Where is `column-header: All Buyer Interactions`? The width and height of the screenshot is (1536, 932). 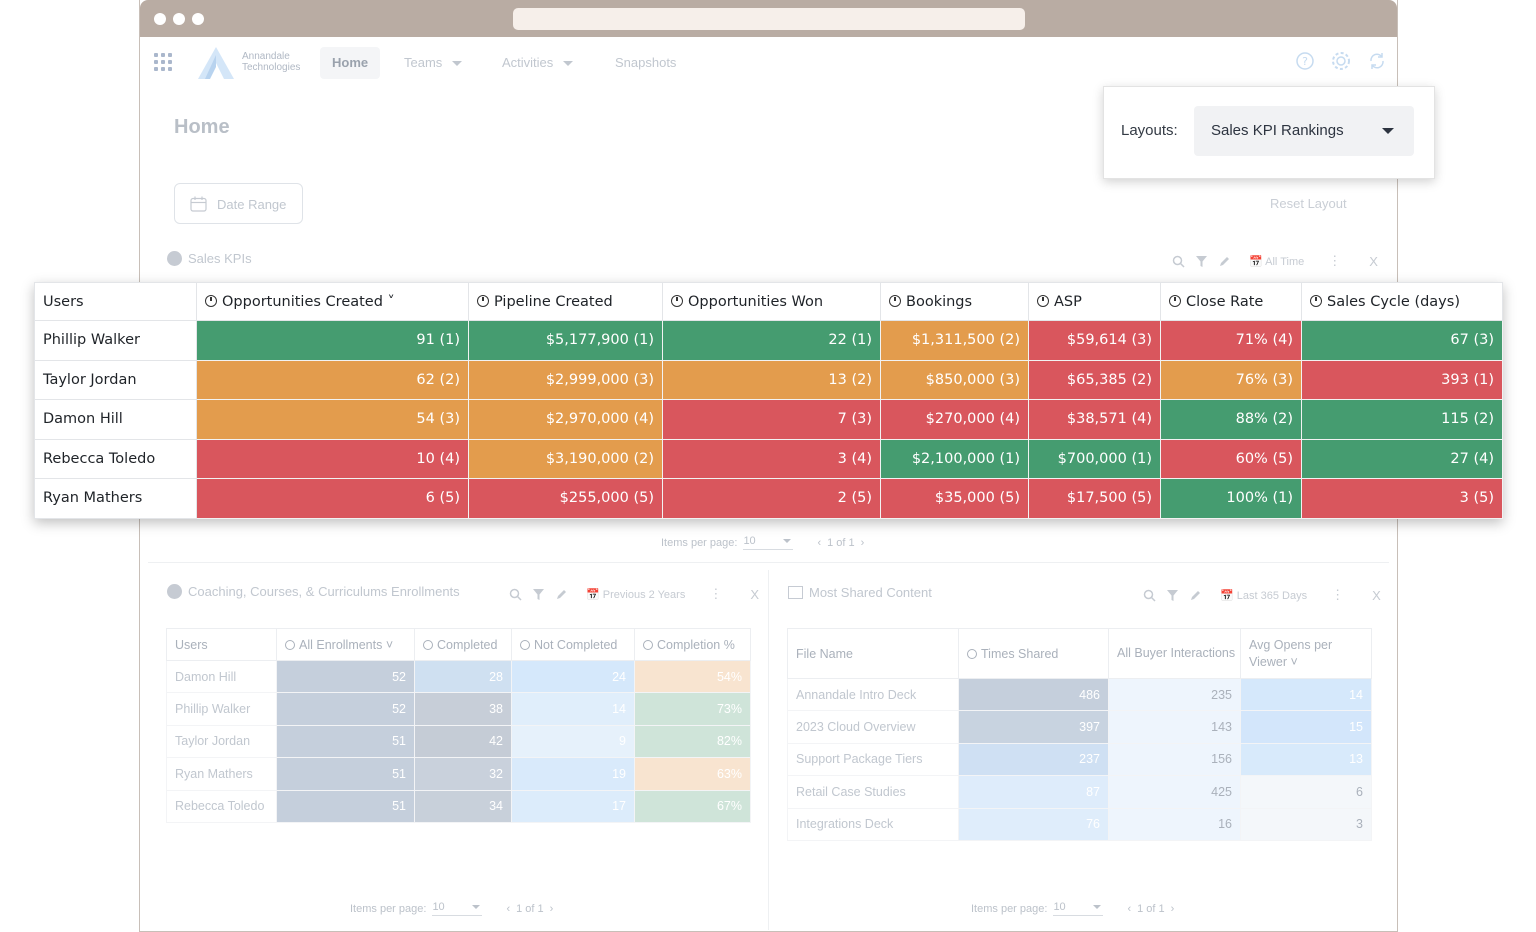 column-header: All Buyer Interactions is located at coordinates (1174, 653).